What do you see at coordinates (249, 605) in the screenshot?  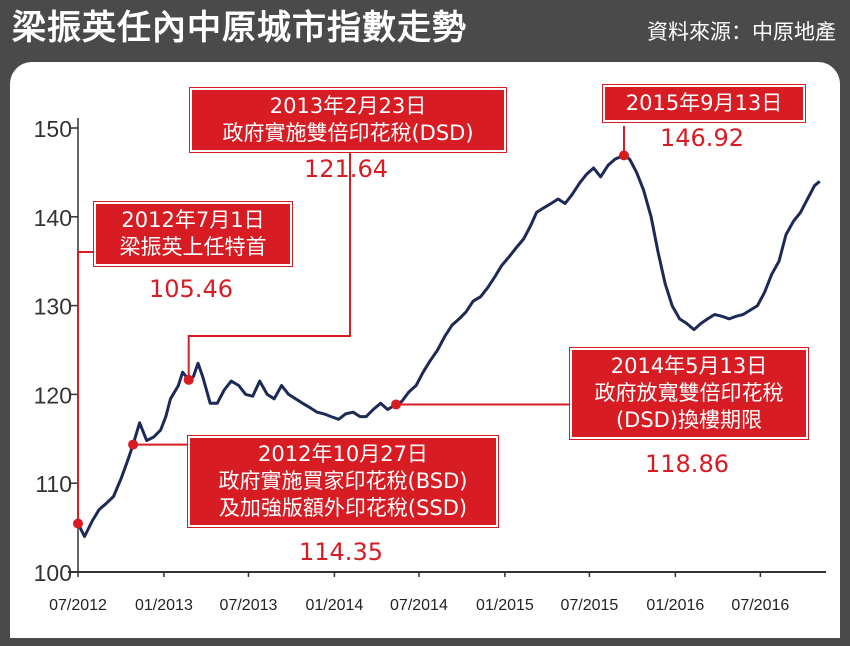 I see `x-tick-label: 07/2013` at bounding box center [249, 605].